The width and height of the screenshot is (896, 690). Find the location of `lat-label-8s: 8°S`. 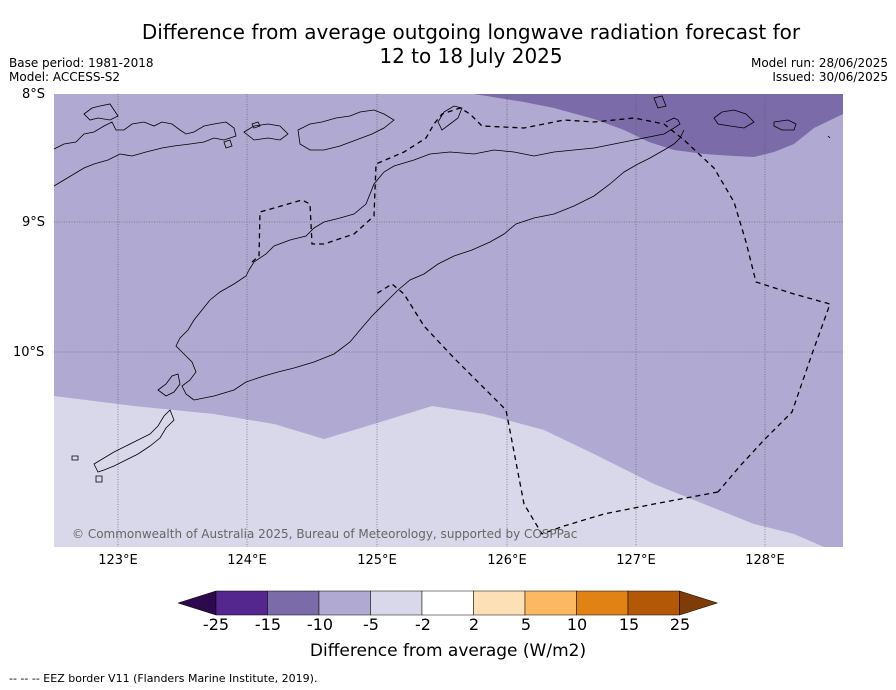

lat-label-8s: 8°S is located at coordinates (34, 94).